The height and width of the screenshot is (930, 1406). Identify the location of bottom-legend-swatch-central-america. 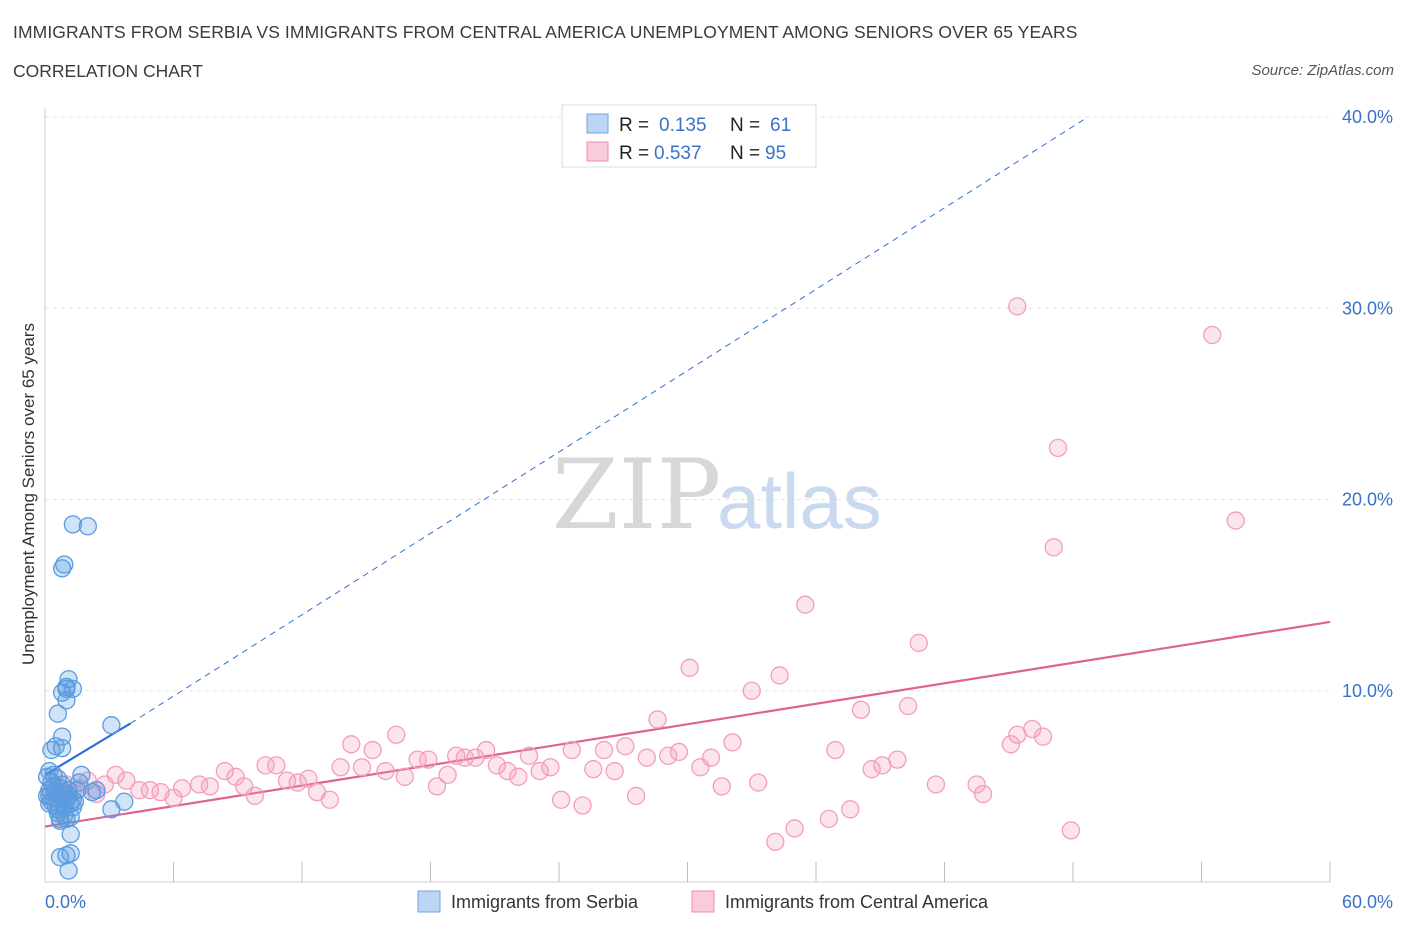
(703, 901).